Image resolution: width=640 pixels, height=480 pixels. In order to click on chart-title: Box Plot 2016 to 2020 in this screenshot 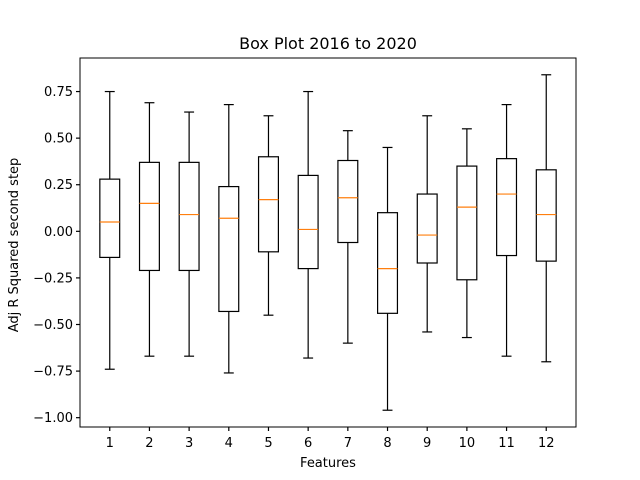, I will do `click(328, 43)`.